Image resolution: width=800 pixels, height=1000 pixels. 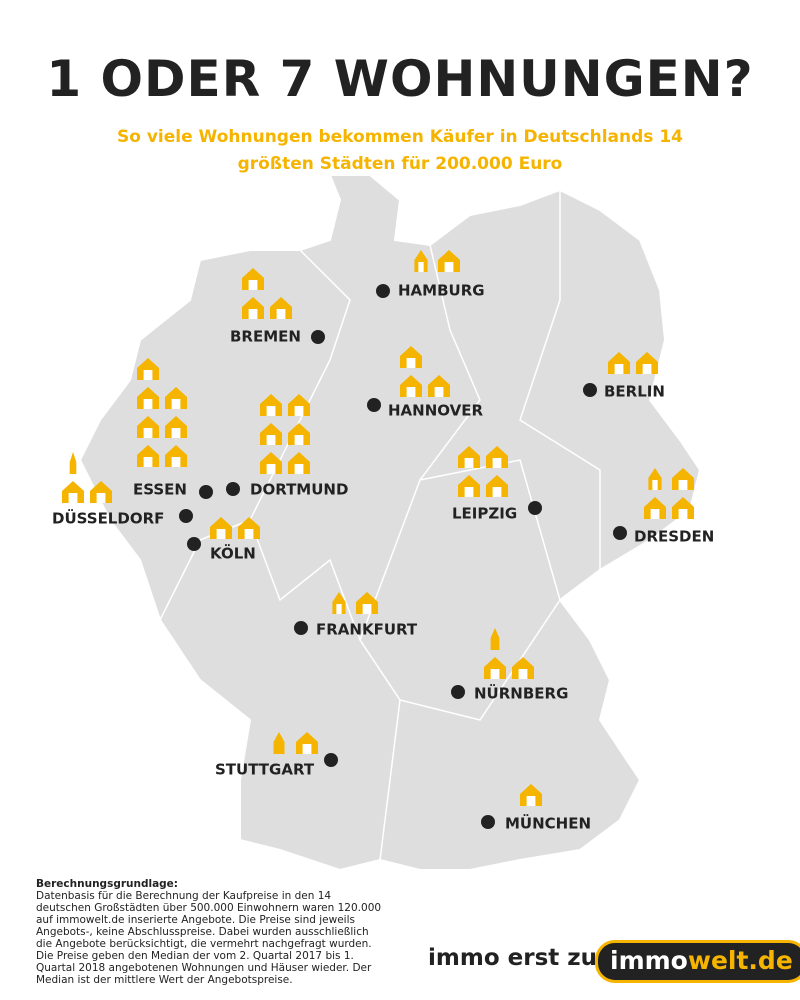 What do you see at coordinates (107, 884) in the screenshot?
I see `footnote-heading: Berechnungsgrundlage:` at bounding box center [107, 884].